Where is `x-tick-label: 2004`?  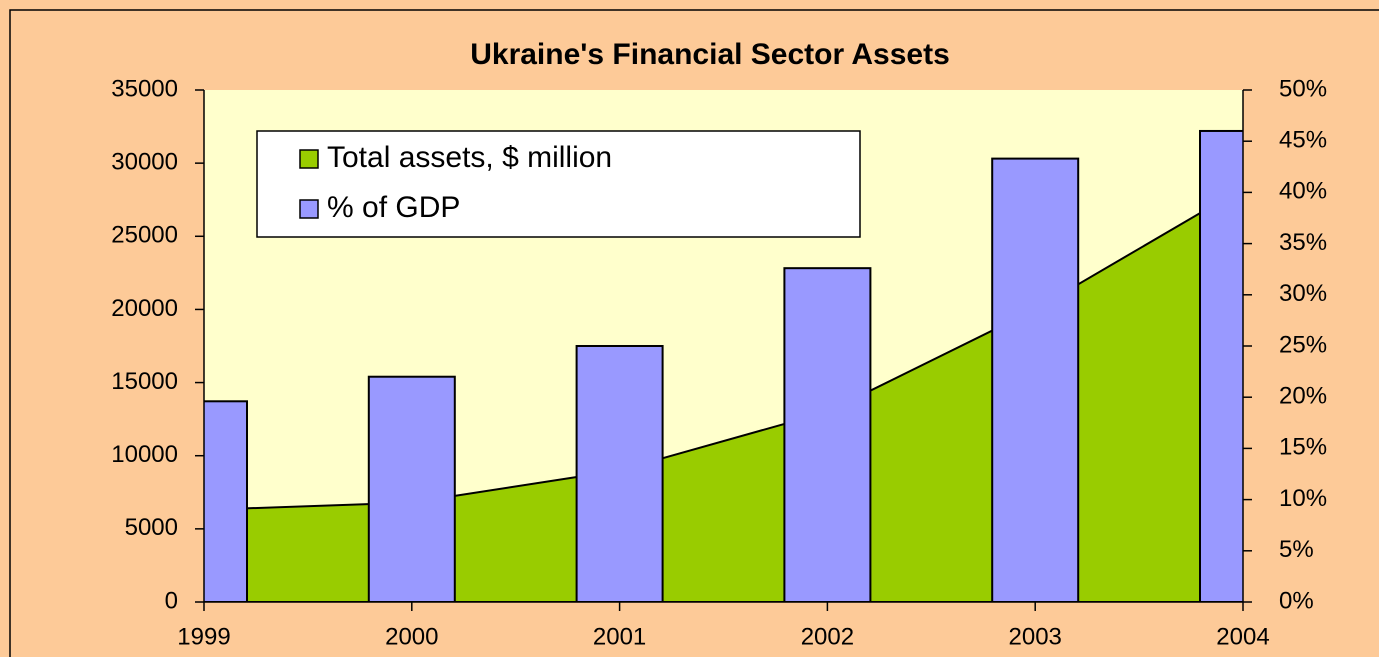 x-tick-label: 2004 is located at coordinates (1242, 636).